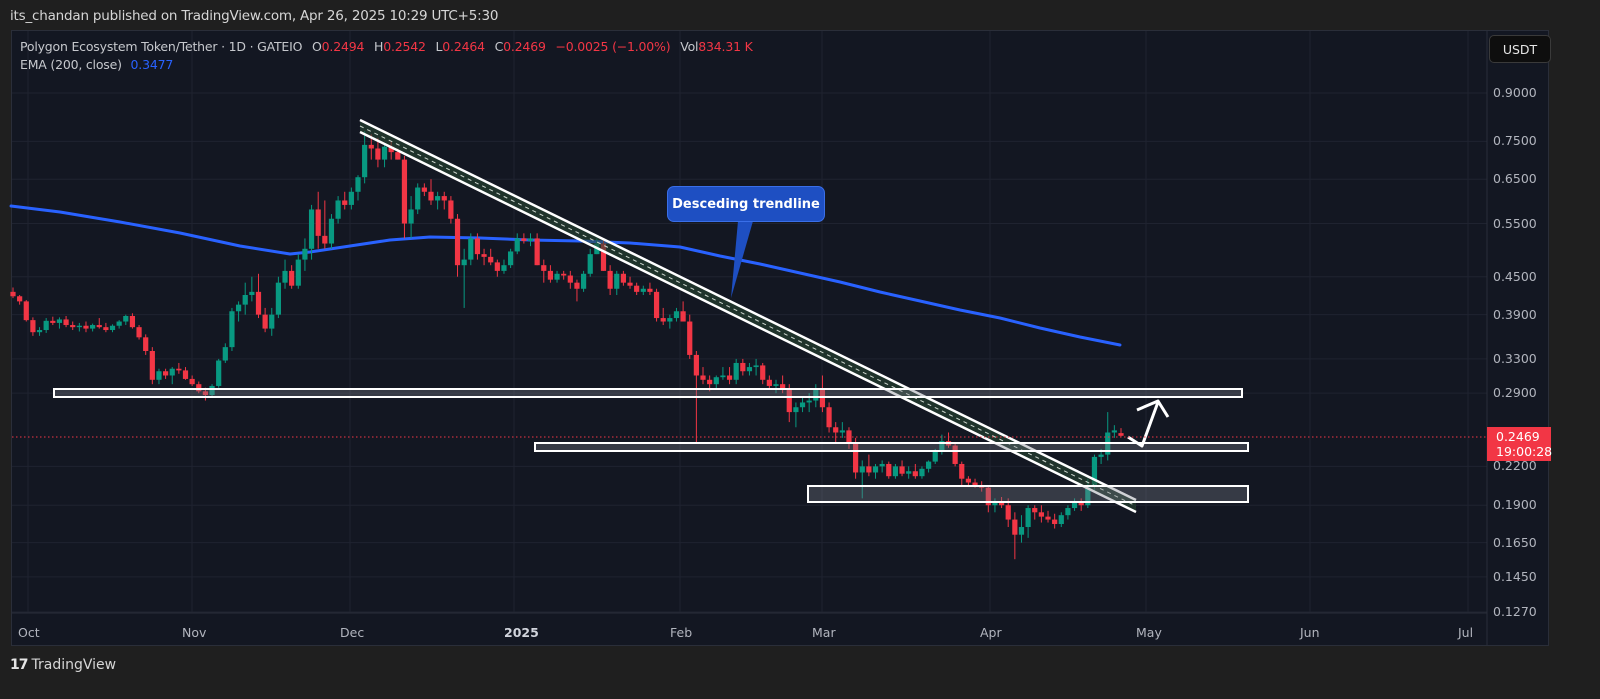 This screenshot has height=699, width=1600. What do you see at coordinates (71, 64) in the screenshot?
I see `ema-label: EMA (200, close)` at bounding box center [71, 64].